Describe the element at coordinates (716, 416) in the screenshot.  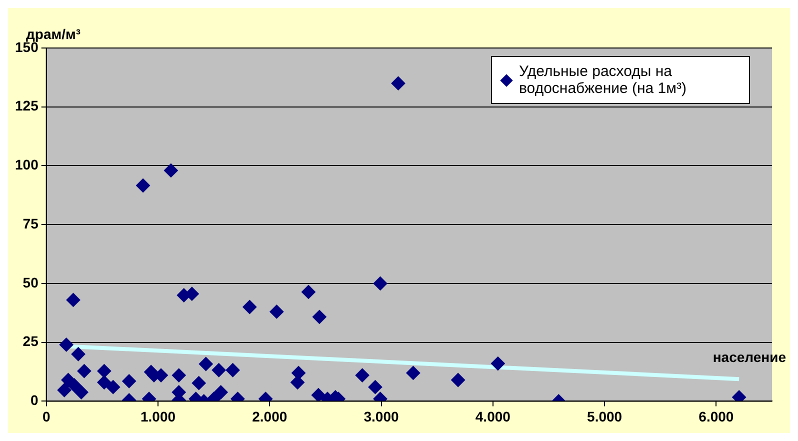
I see `x-tick-label: 6.000` at that location.